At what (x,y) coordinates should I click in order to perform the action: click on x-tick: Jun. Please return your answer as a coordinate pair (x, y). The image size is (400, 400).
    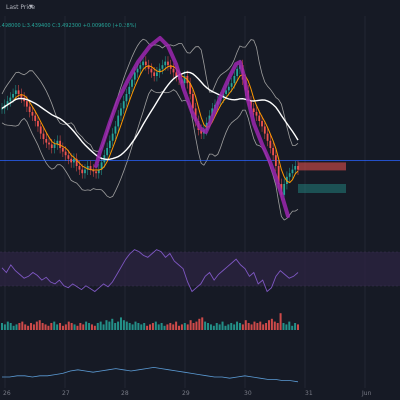
    Looking at the image, I should click on (367, 393).